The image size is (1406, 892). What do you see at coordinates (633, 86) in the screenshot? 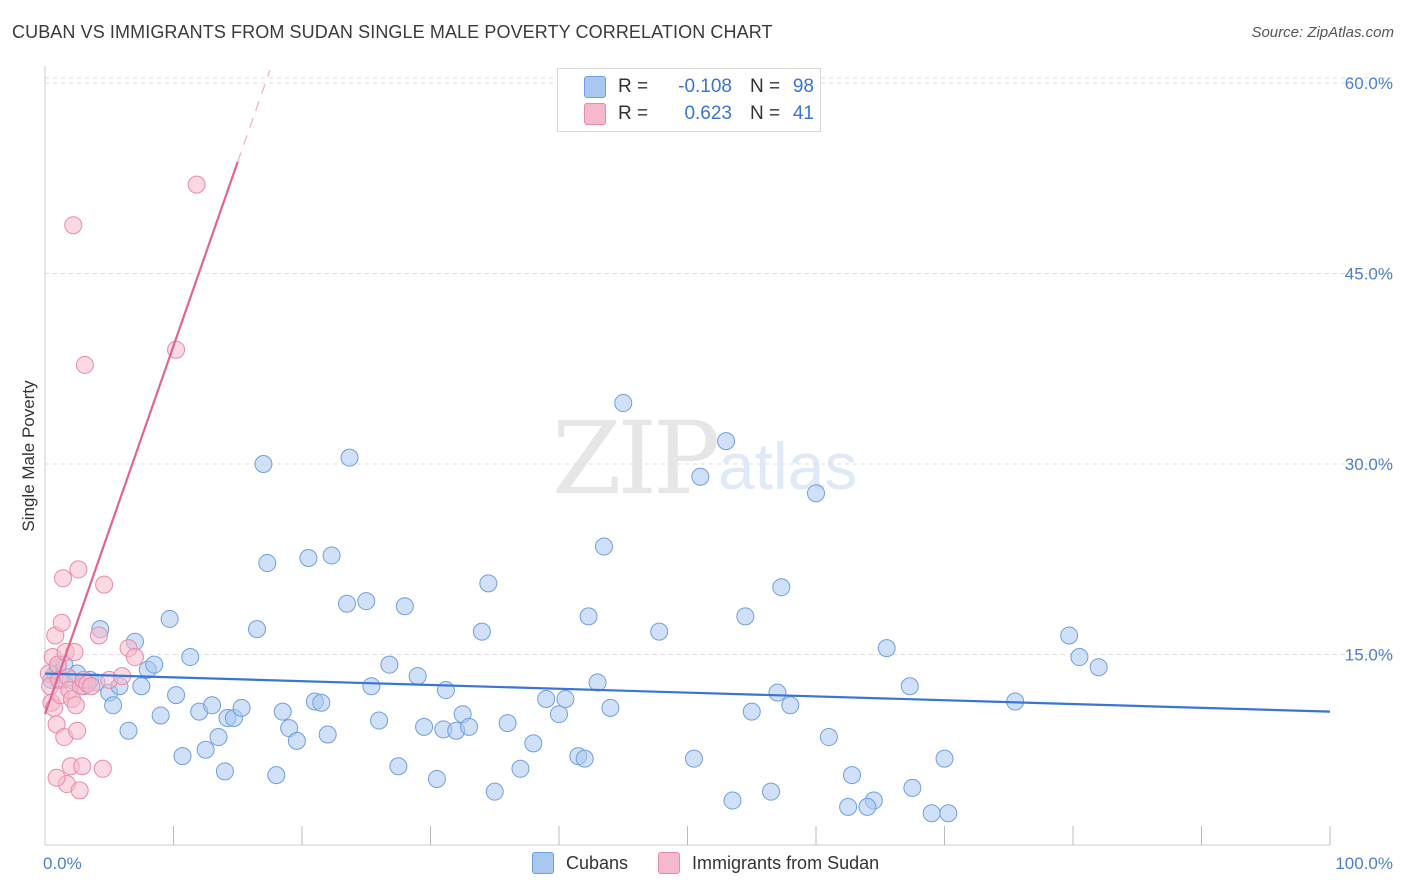
I see `legend-r-label: R =` at bounding box center [633, 86].